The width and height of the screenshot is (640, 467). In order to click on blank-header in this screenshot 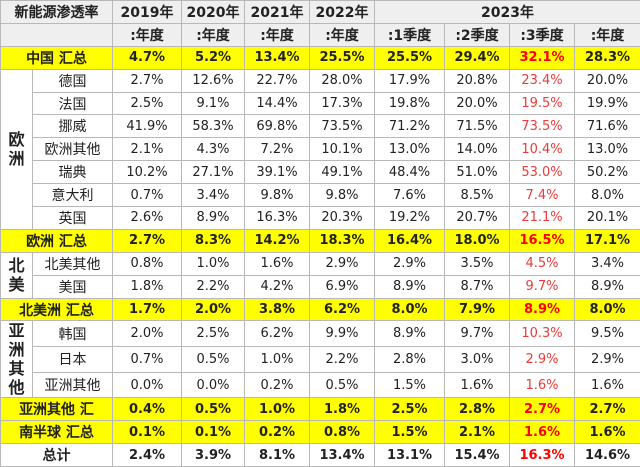, I will do `click(57, 34)`.